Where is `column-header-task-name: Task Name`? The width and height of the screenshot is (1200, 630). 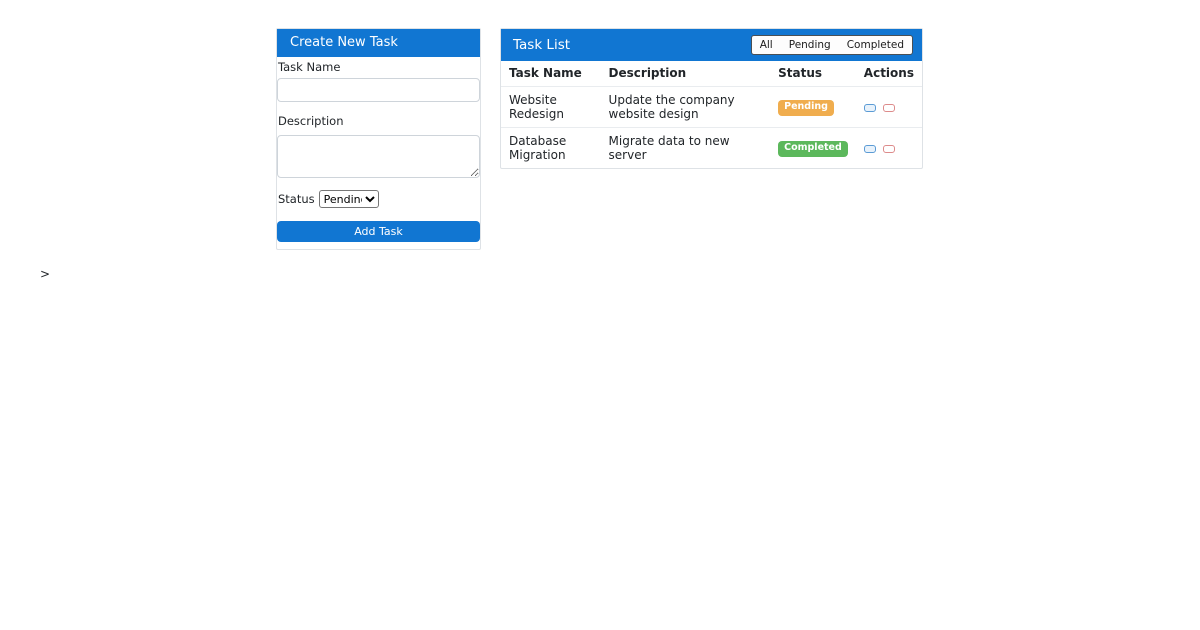
column-header-task-name: Task Name is located at coordinates (551, 74).